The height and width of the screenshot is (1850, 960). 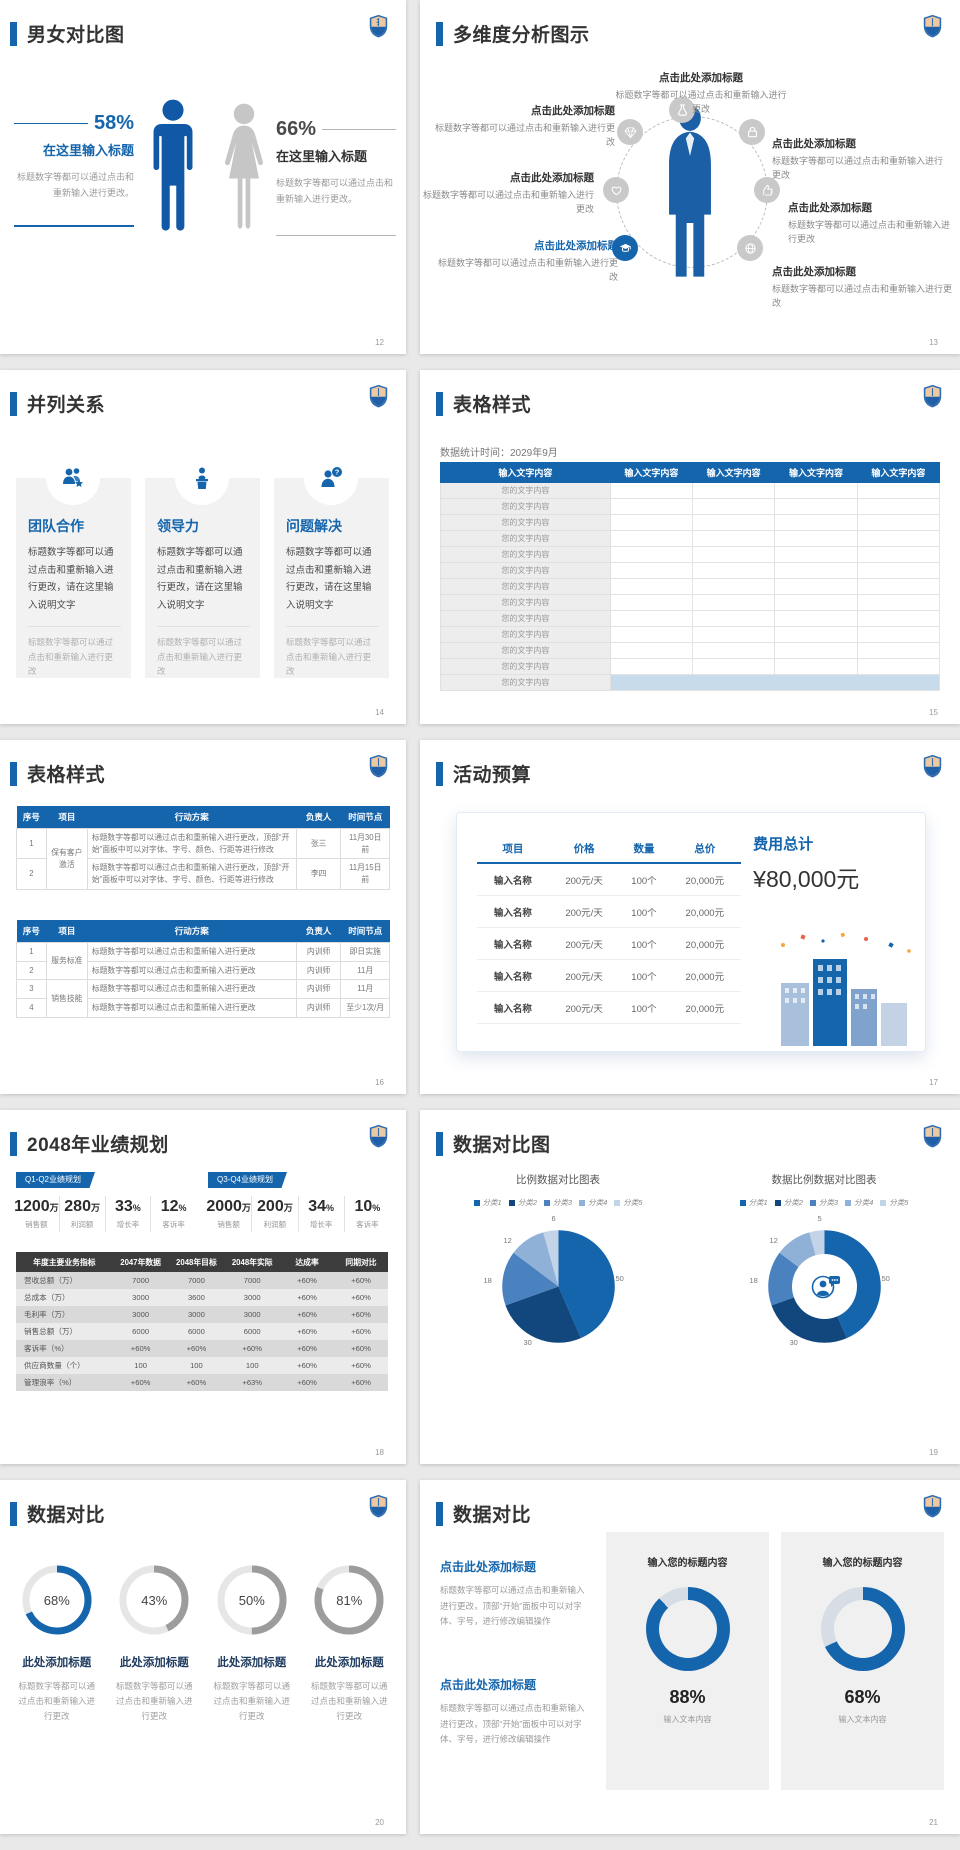 I want to click on pie-label: 30, so click(x=527, y=1342).